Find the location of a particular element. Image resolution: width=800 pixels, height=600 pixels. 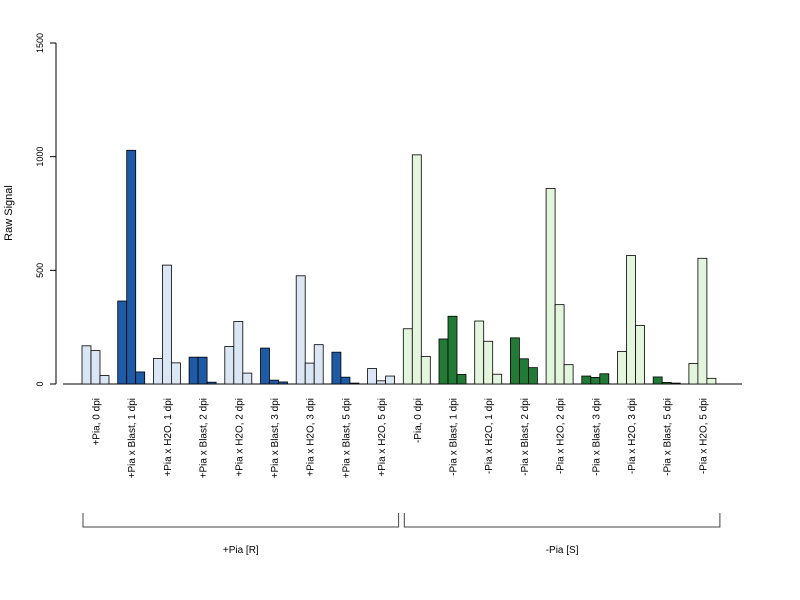

x-tick-label: +Pia x Blast, 2 dpi is located at coordinates (204, 438).